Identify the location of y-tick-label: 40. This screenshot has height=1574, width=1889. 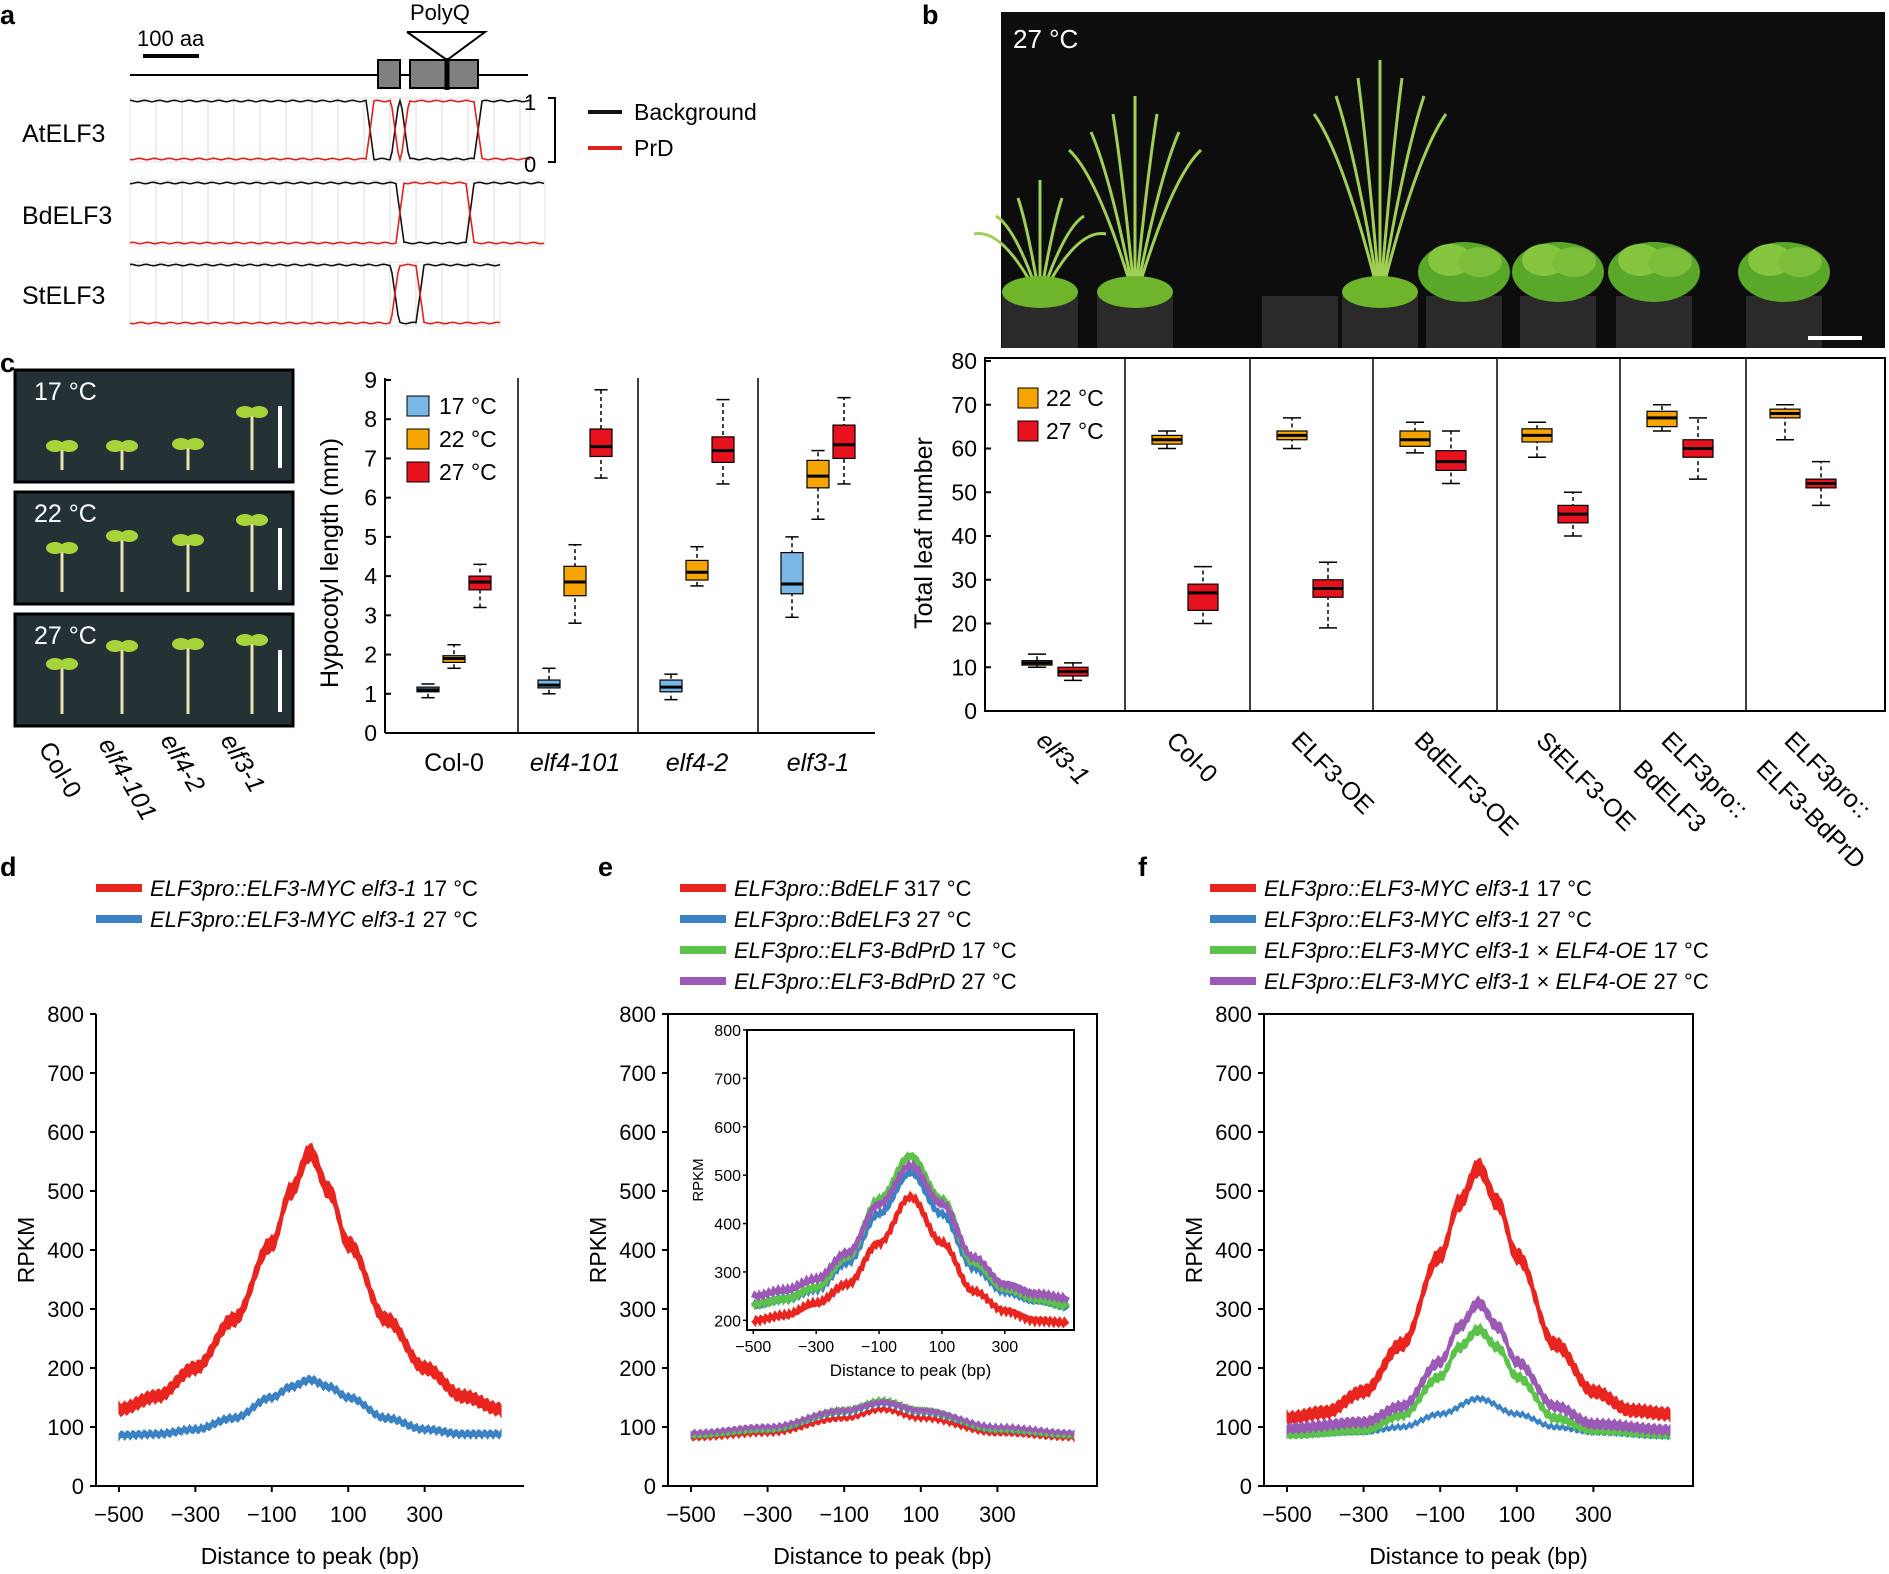
(964, 536).